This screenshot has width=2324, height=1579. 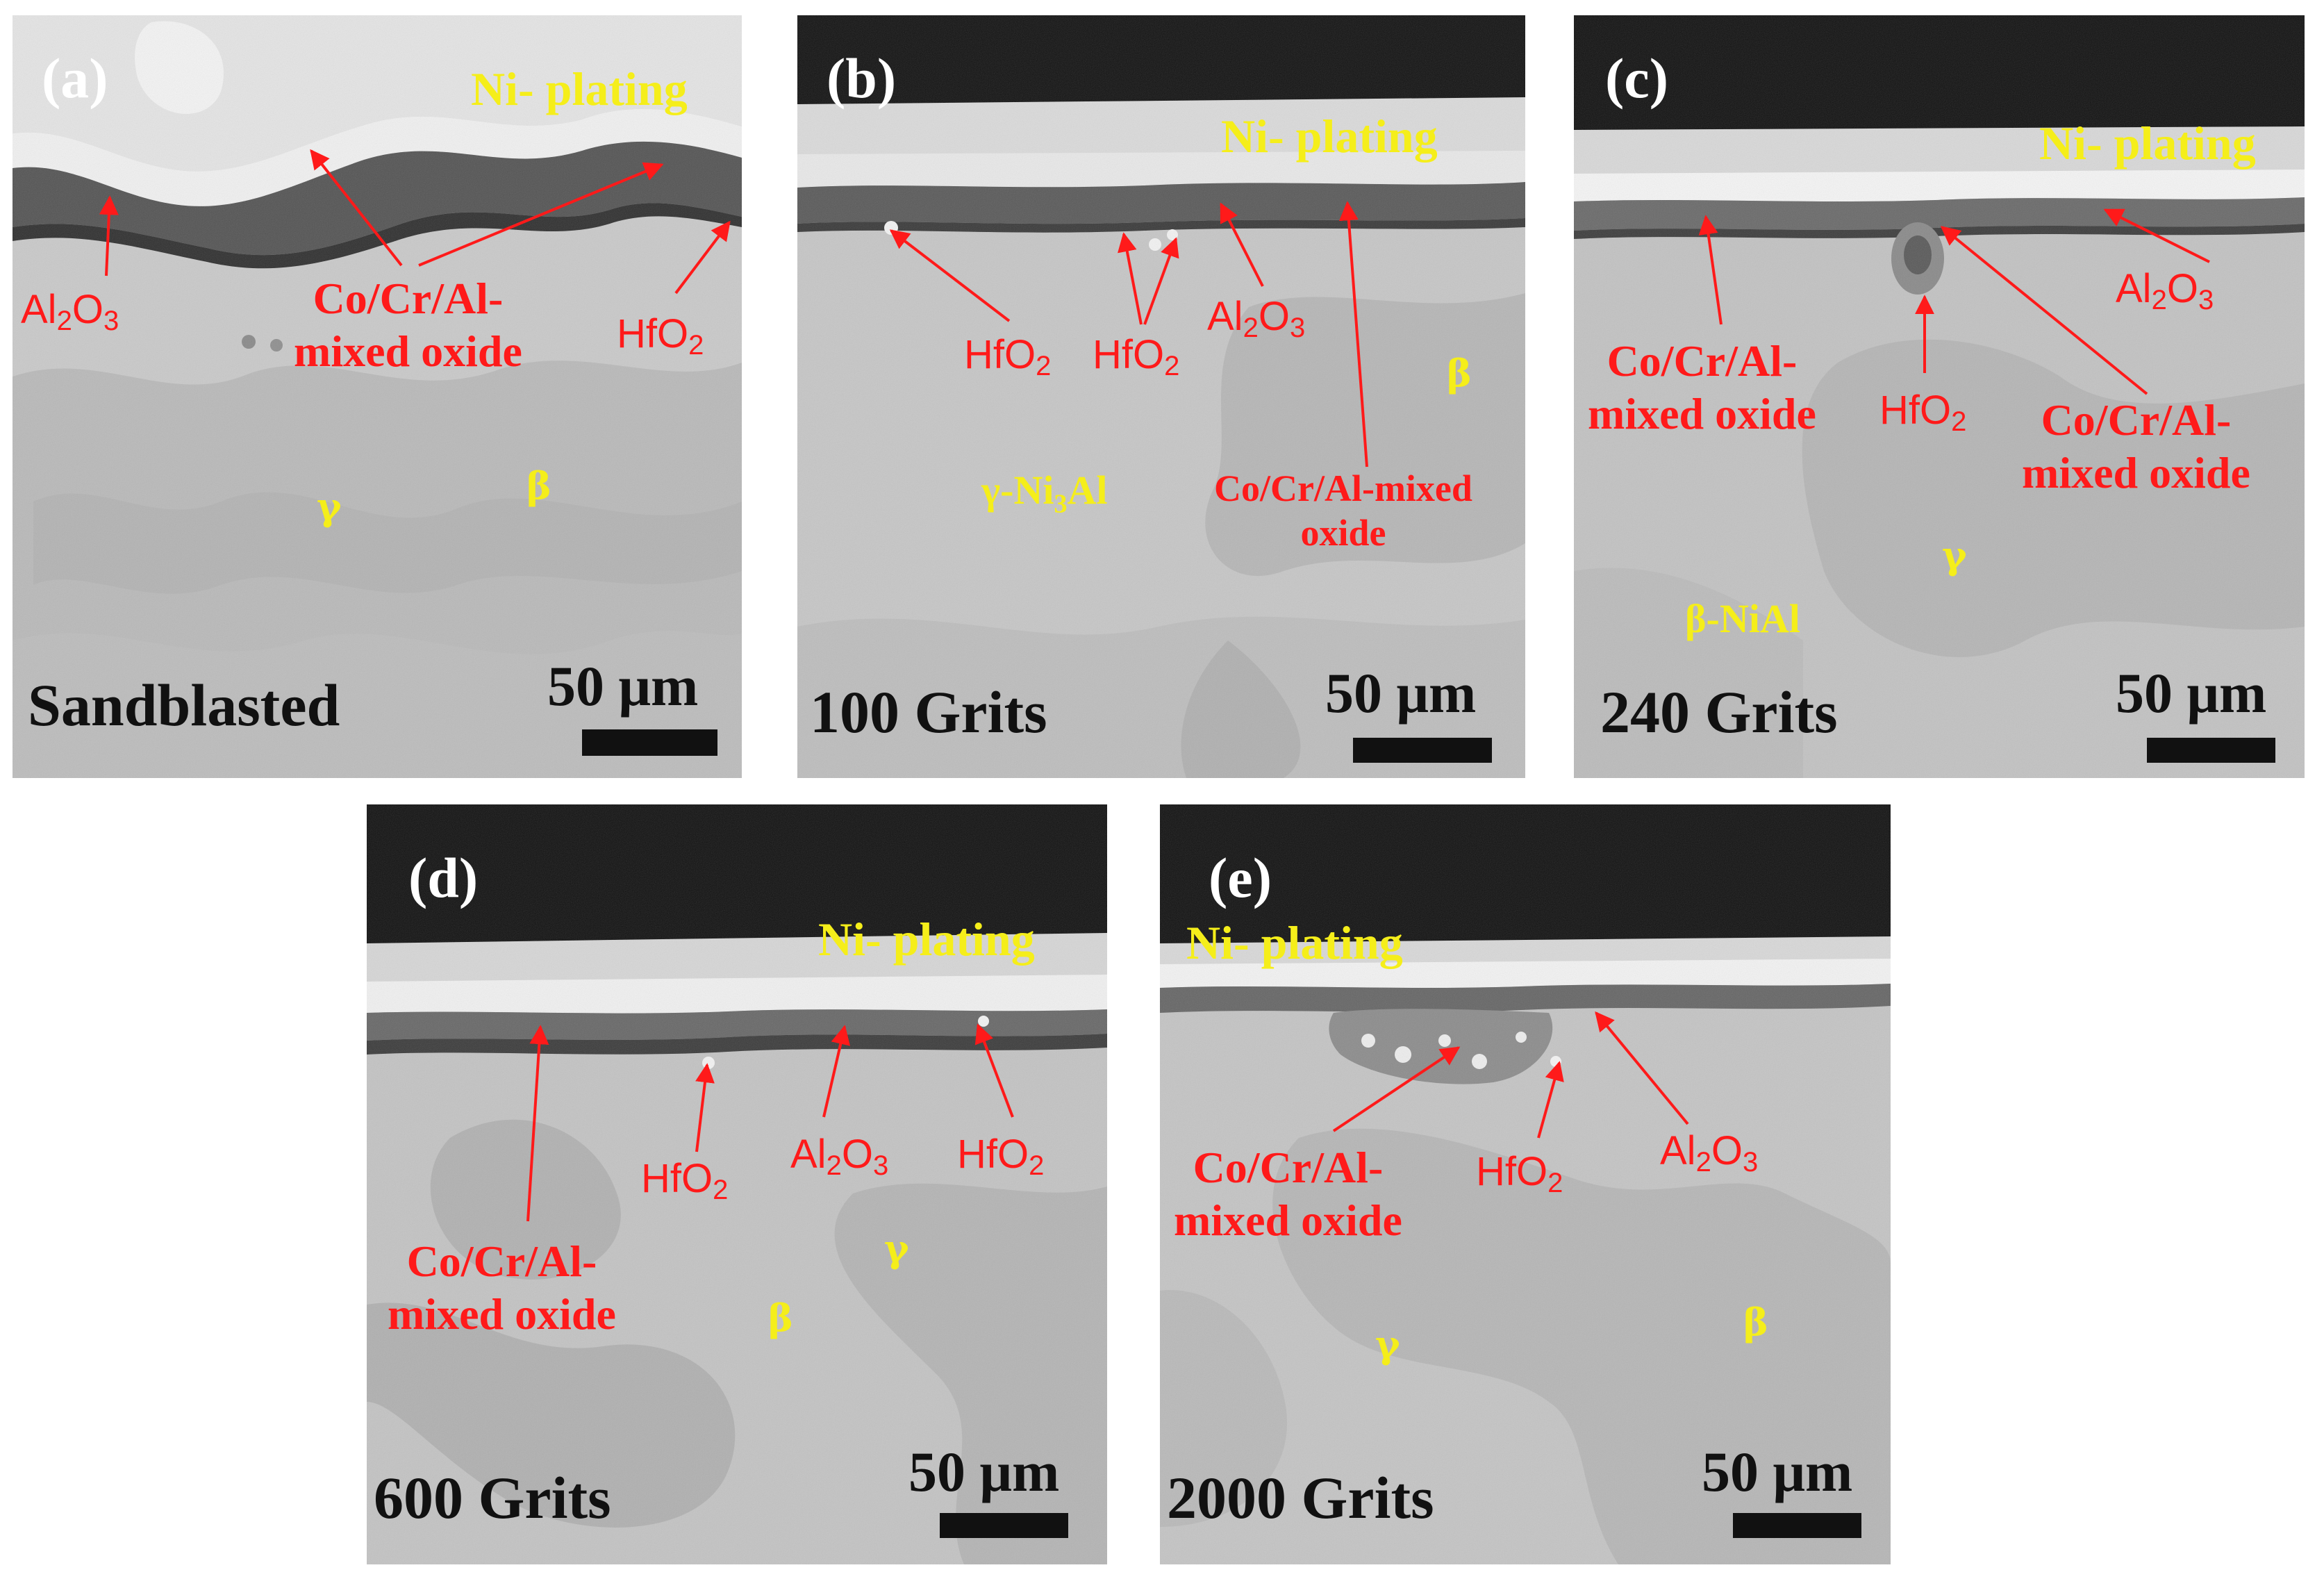 What do you see at coordinates (862, 78) in the screenshot?
I see `panel-letter: (b)` at bounding box center [862, 78].